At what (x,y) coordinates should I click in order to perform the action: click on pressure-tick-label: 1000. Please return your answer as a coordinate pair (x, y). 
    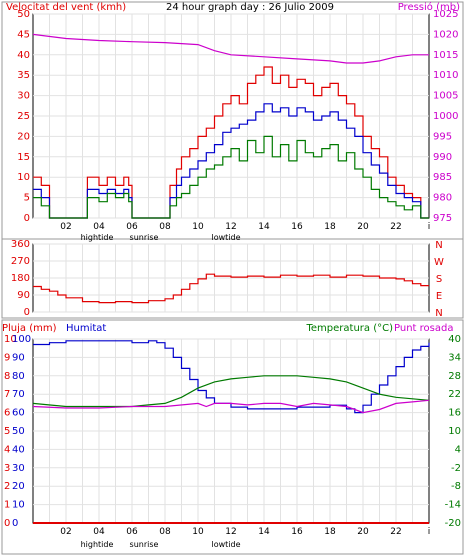
    Looking at the image, I should click on (445, 116).